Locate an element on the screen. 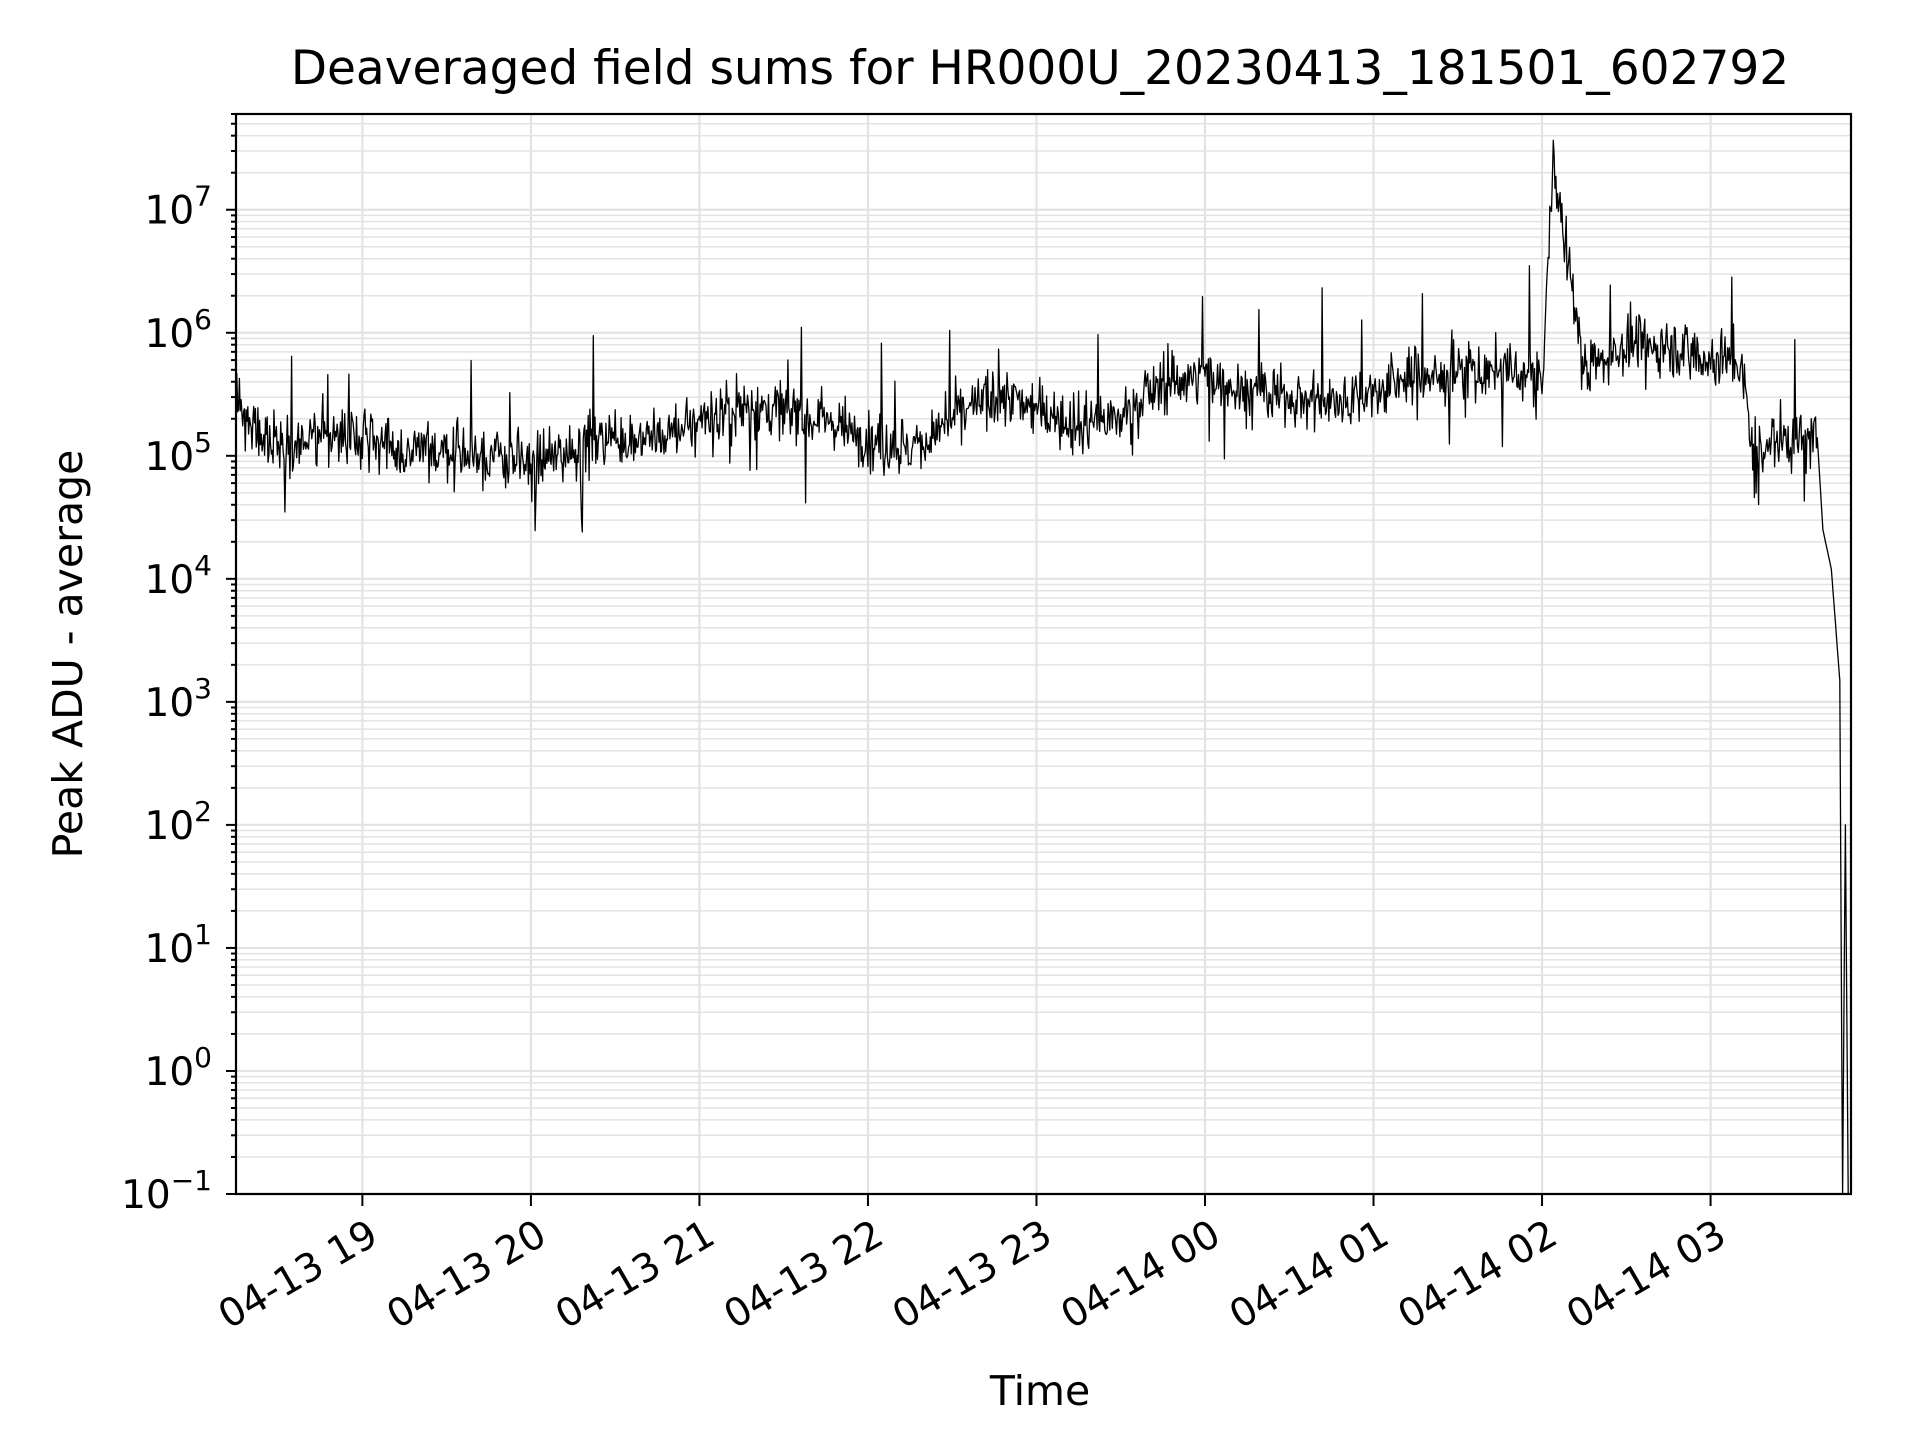 Image resolution: width=1920 pixels, height=1440 pixels. y-tick-label: 10⁻¹ is located at coordinates (166, 1191).